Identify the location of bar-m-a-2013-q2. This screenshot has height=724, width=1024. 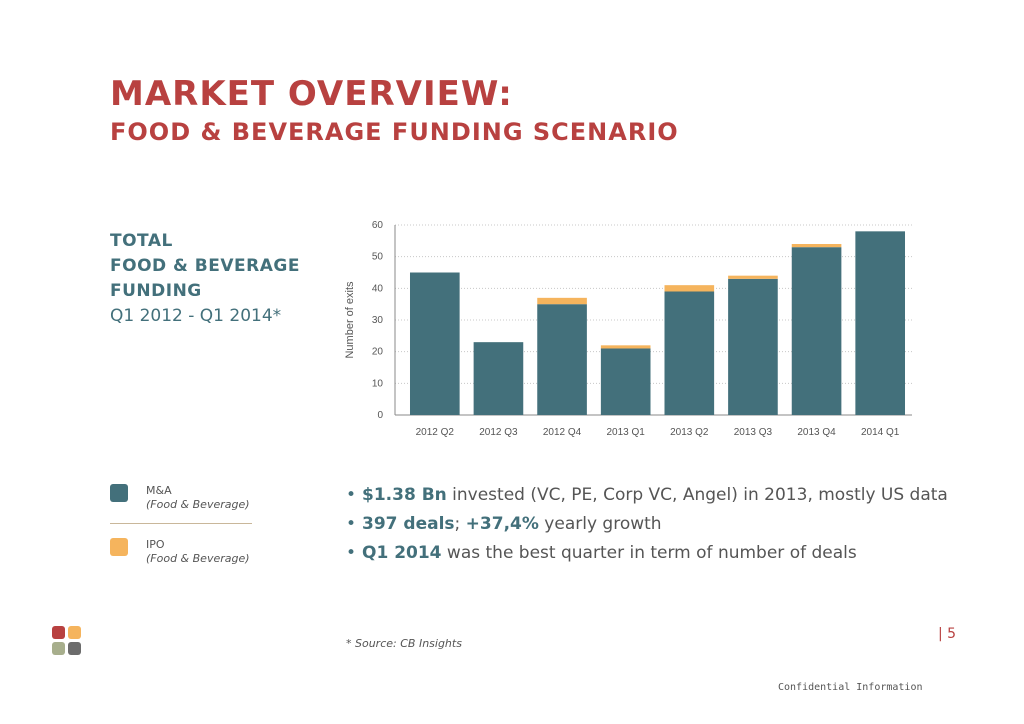
(689, 353).